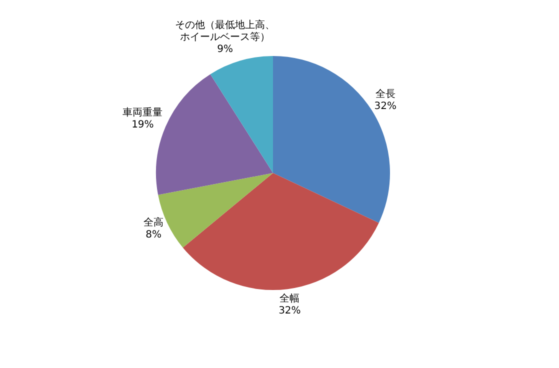 The width and height of the screenshot is (559, 368). What do you see at coordinates (154, 222) in the screenshot?
I see `slice-label: 全高` at bounding box center [154, 222].